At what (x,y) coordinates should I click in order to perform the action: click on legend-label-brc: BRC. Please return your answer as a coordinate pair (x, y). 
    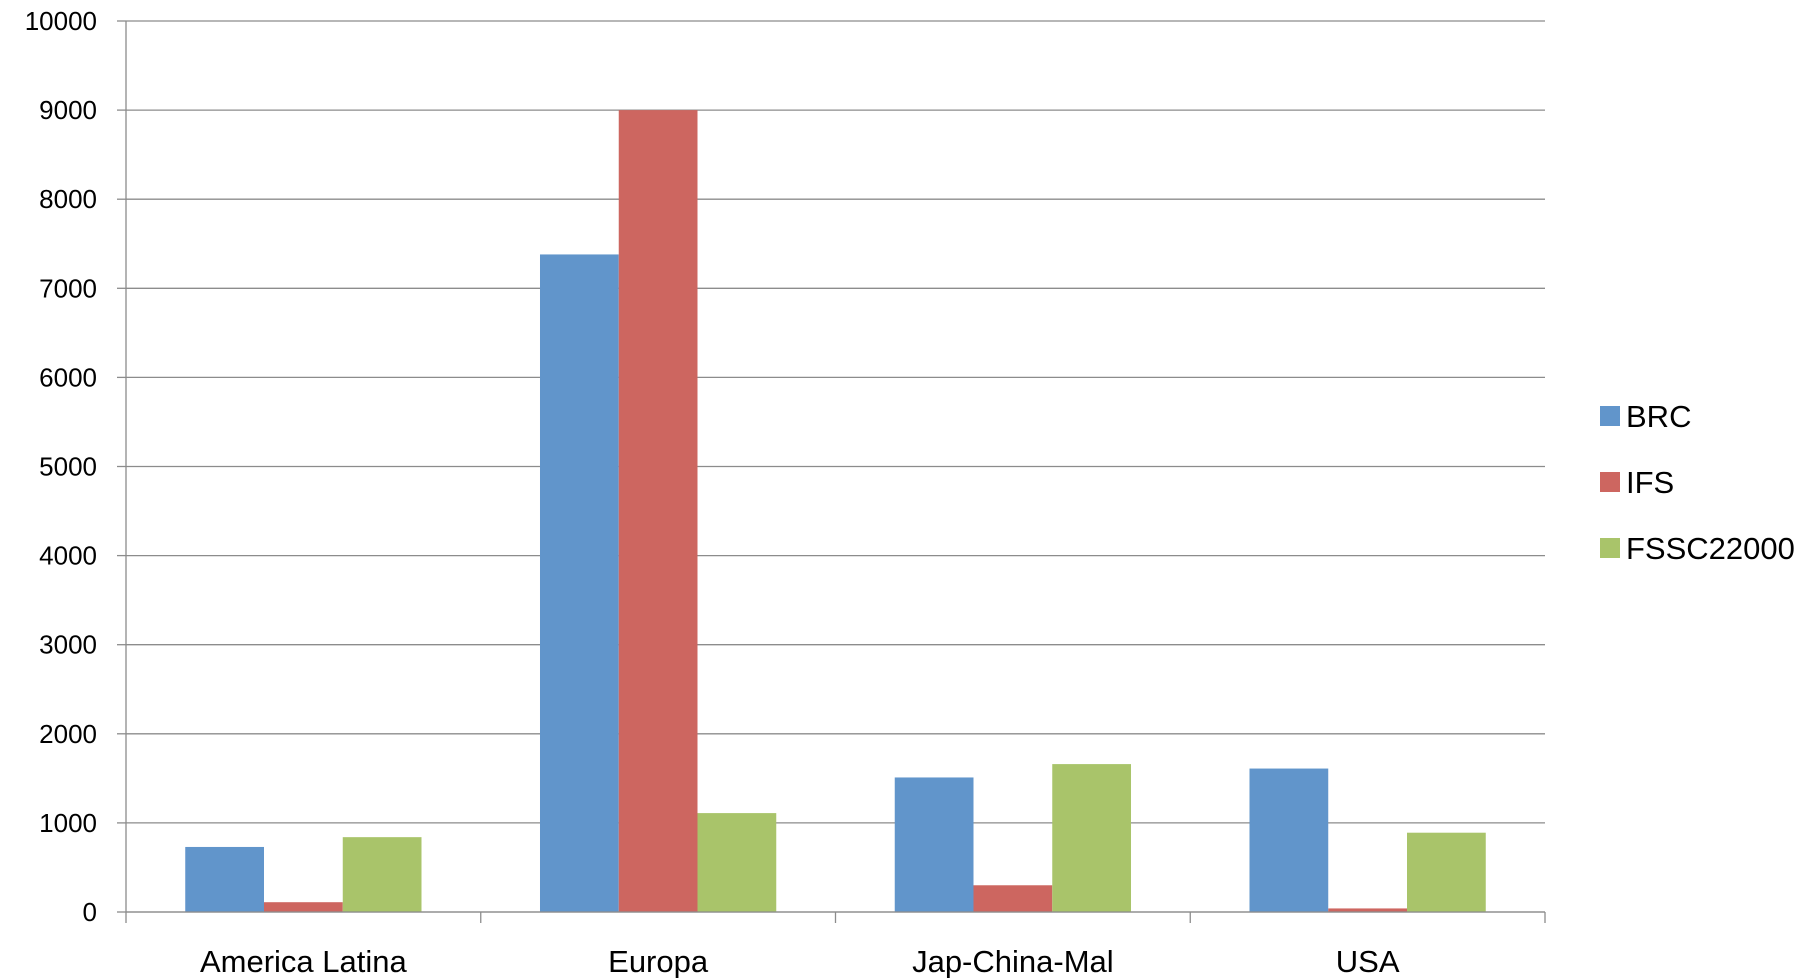
    Looking at the image, I should click on (1658, 416).